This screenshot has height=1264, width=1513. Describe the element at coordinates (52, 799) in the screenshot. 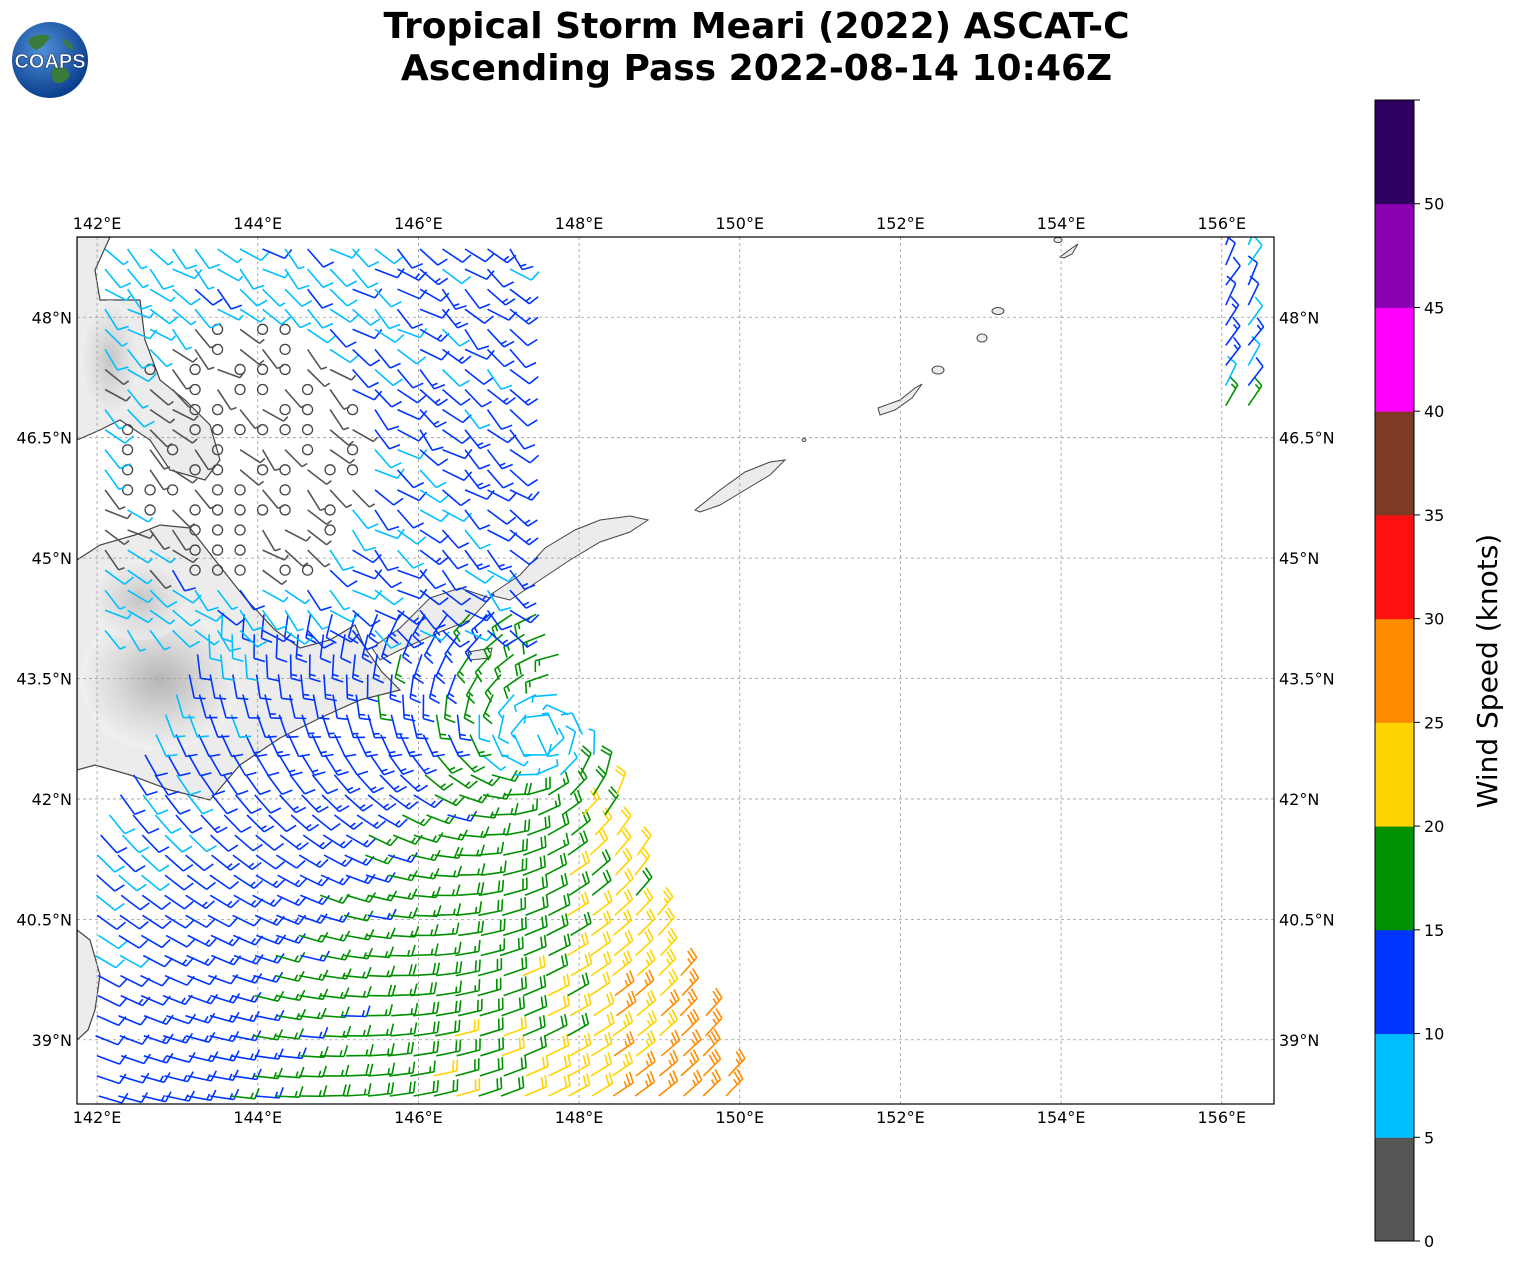

I see `lat-tick-label-left: 42°N` at that location.